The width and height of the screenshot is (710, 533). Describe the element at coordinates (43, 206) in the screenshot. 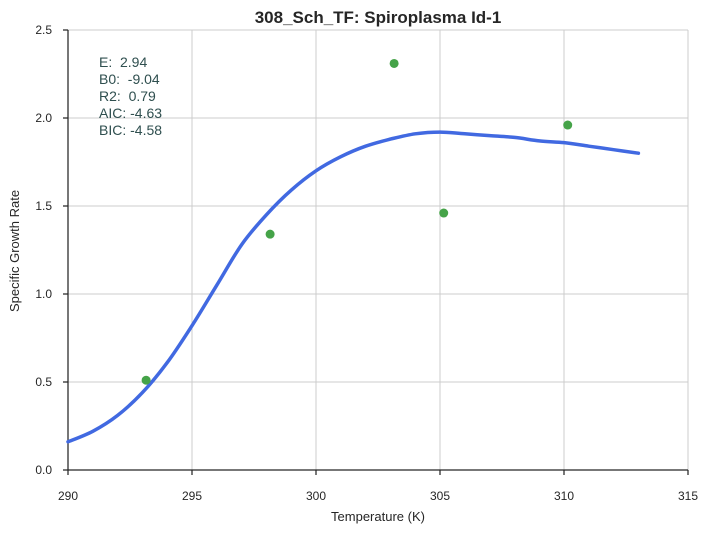

I see `y-tick-label: 1.5` at that location.